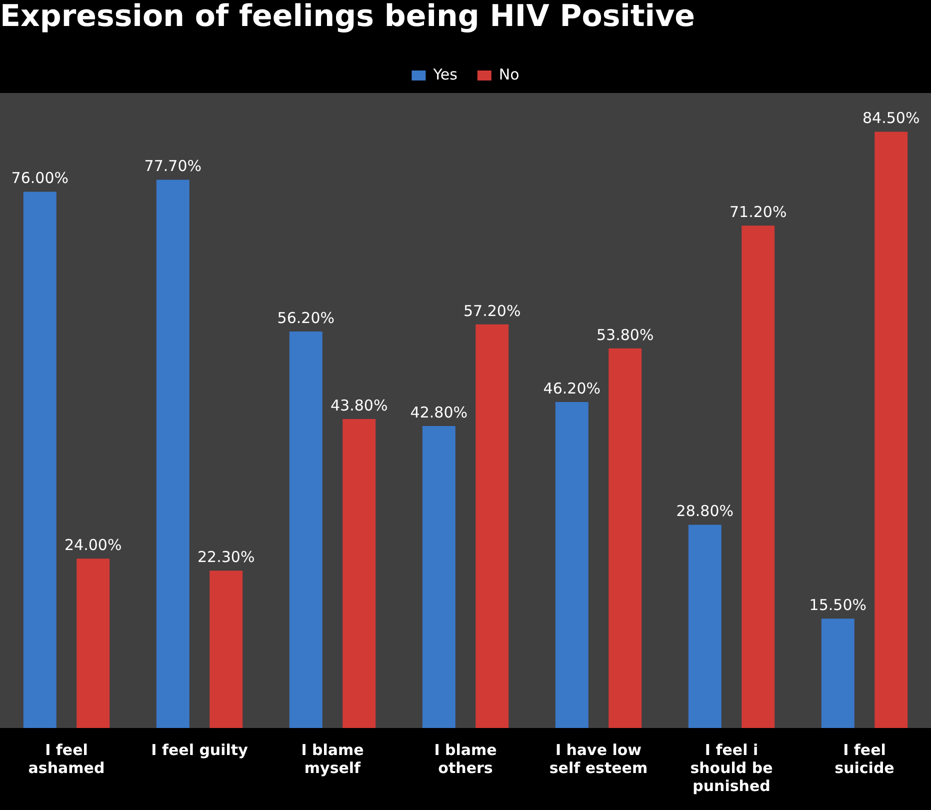 This screenshot has width=931, height=810. What do you see at coordinates (439, 412) in the screenshot?
I see `data-label: 42.80%` at bounding box center [439, 412].